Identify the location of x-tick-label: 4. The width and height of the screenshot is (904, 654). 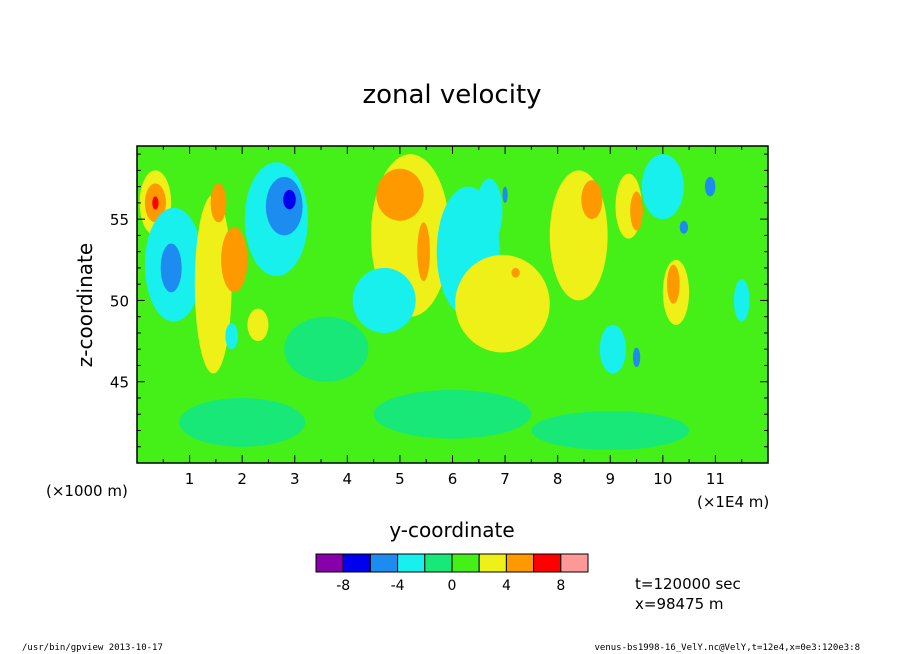
(348, 479).